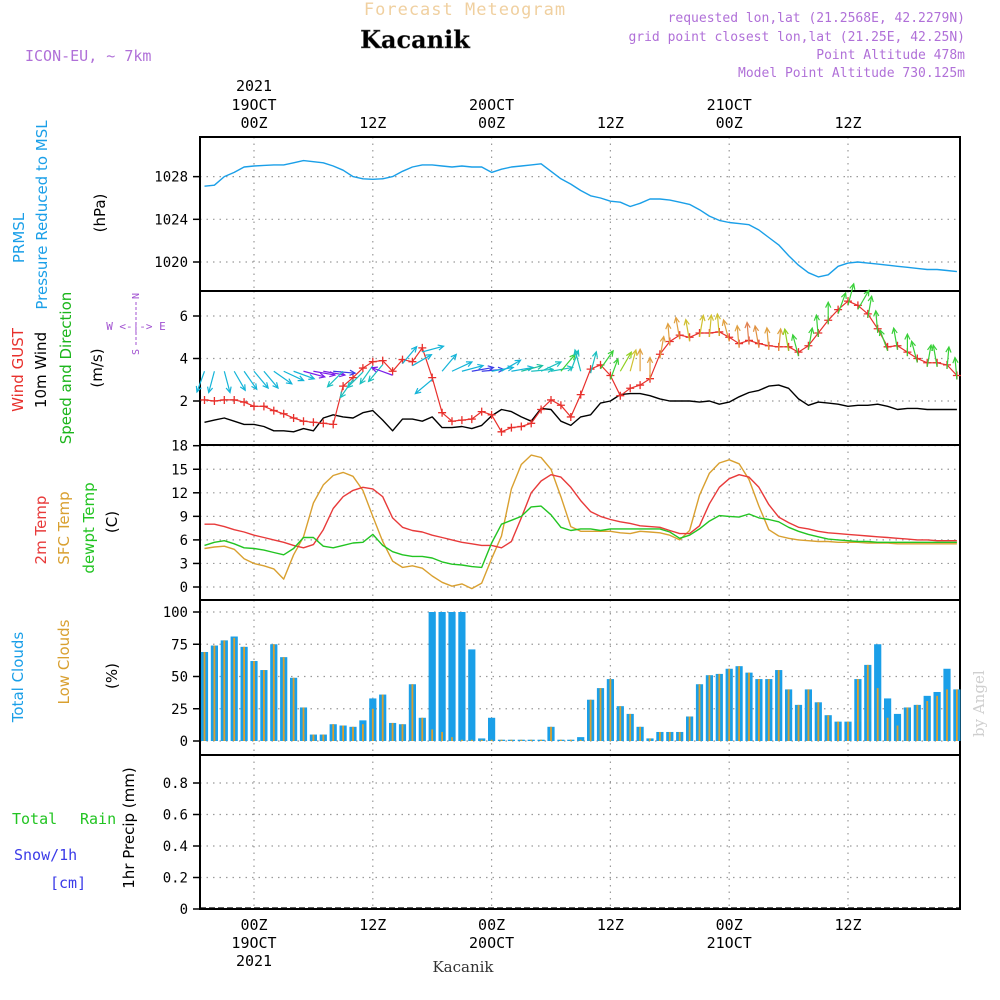 The image size is (1000, 1000). I want to click on temperature-panel: 0 3 6 9 12 15 18, so click(566, 520).